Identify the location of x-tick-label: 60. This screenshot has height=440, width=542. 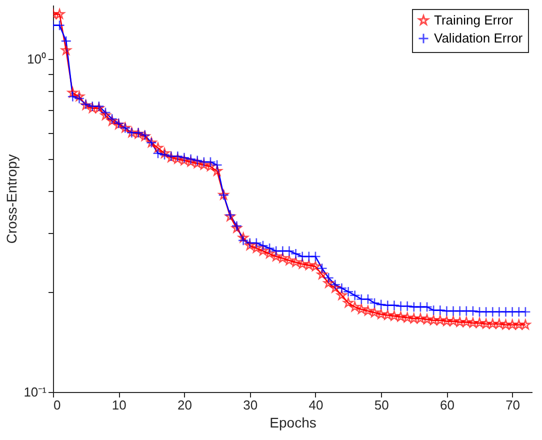
(447, 405).